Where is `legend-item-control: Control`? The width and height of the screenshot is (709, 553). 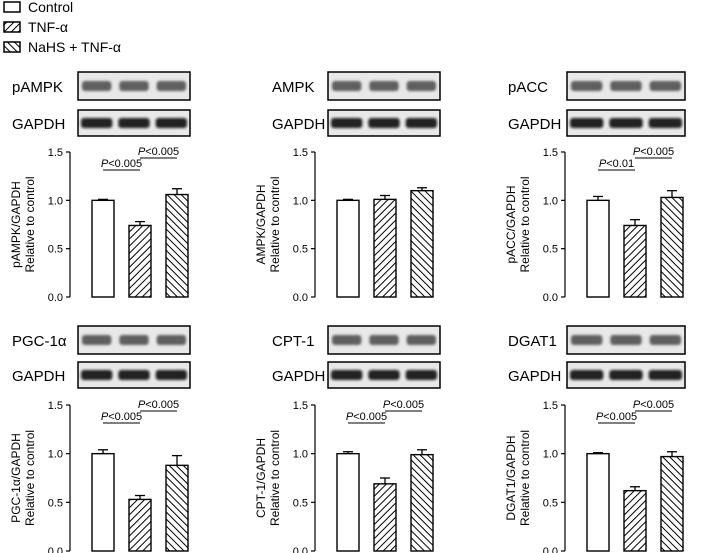
legend-item-control: Control is located at coordinates (38, 7).